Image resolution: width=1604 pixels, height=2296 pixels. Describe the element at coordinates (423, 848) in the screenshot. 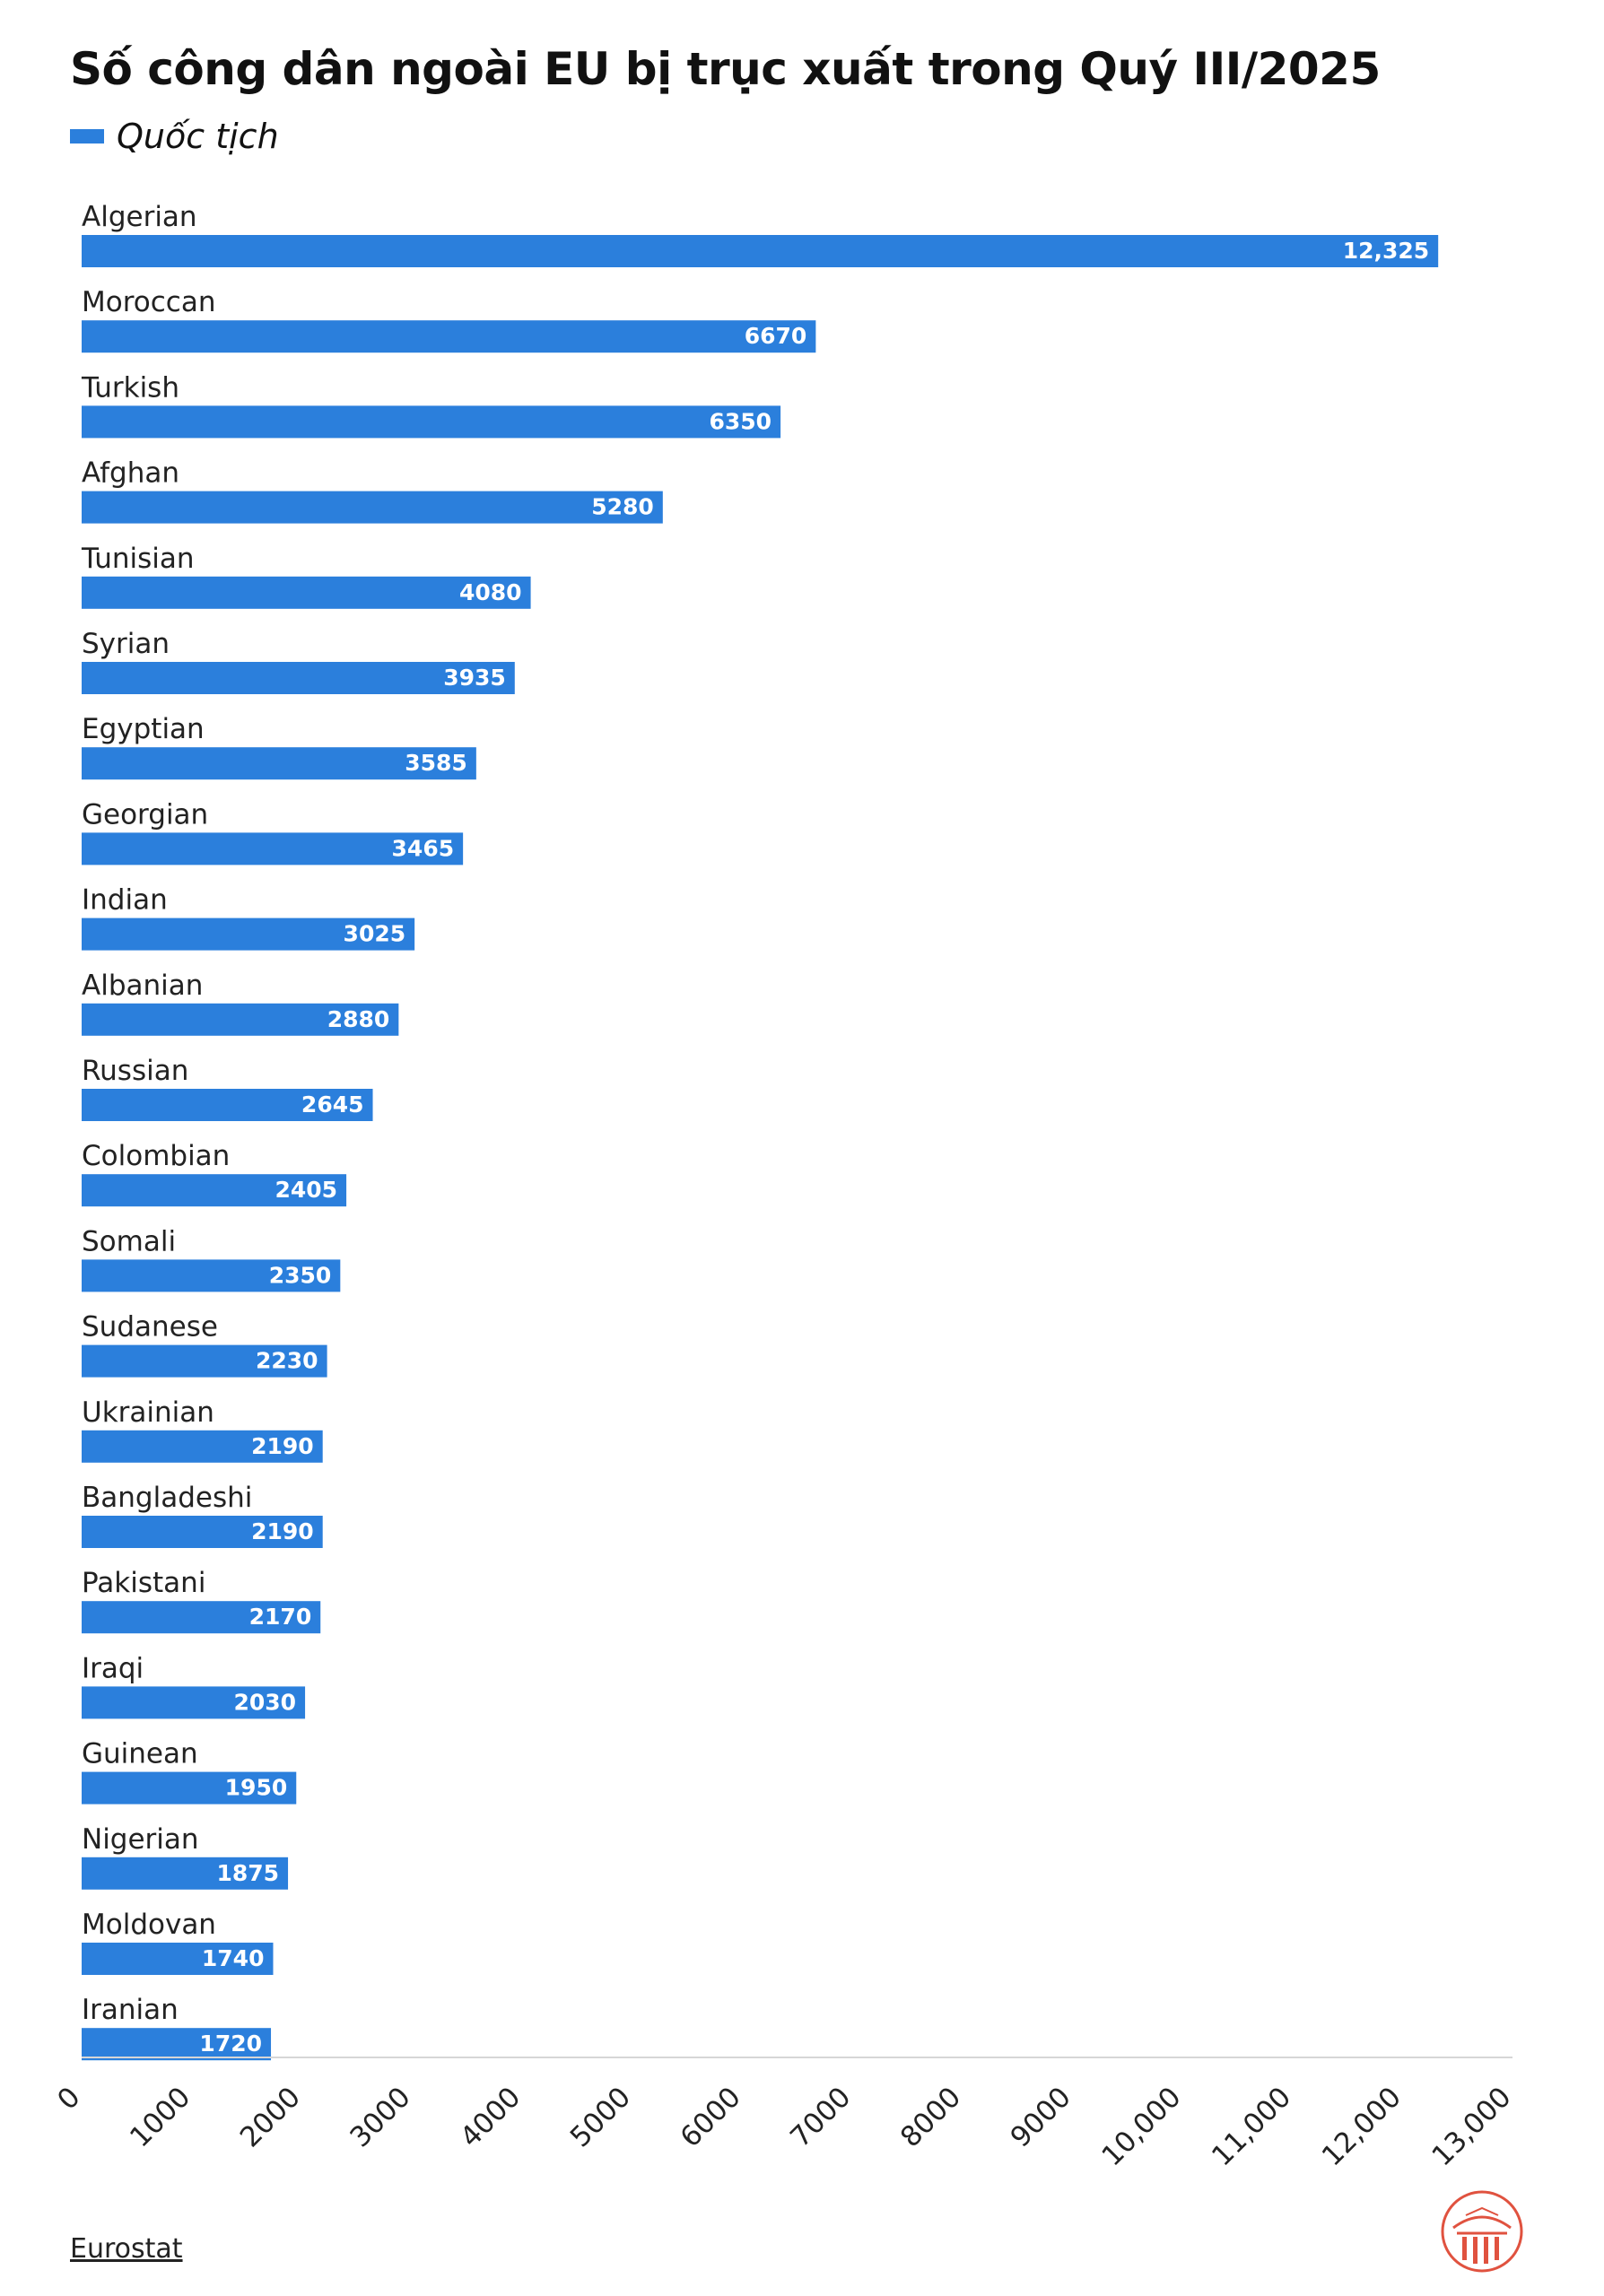

I see `data-label: 3465` at that location.